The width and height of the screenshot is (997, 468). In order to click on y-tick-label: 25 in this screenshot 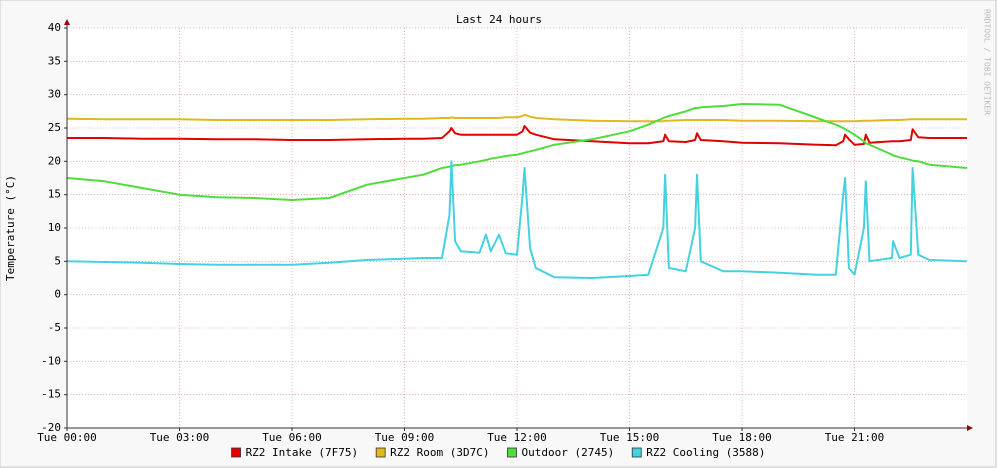, I will do `click(54, 127)`.